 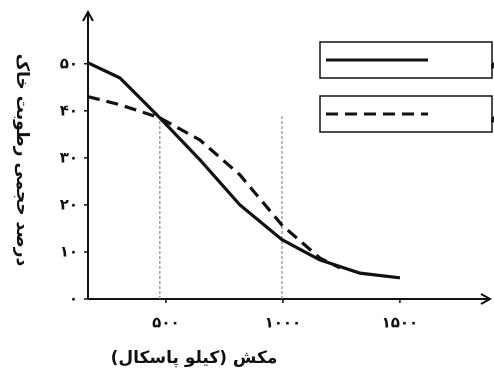 What do you see at coordinates (69, 157) in the screenshot?
I see `y-tick-label: ۳۰` at bounding box center [69, 157].